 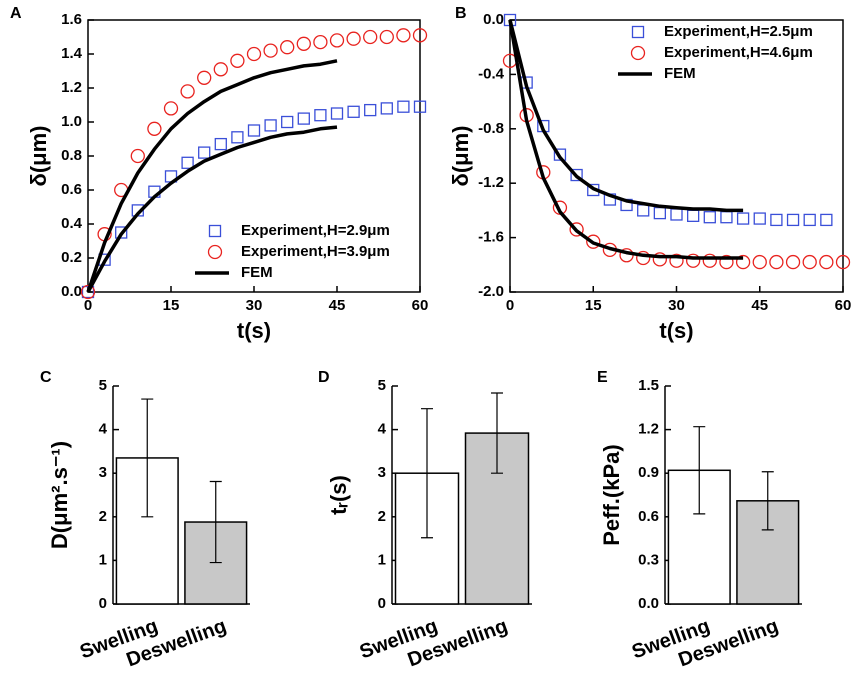 I want to click on y-tick-label: 0.4, so click(x=72, y=223).